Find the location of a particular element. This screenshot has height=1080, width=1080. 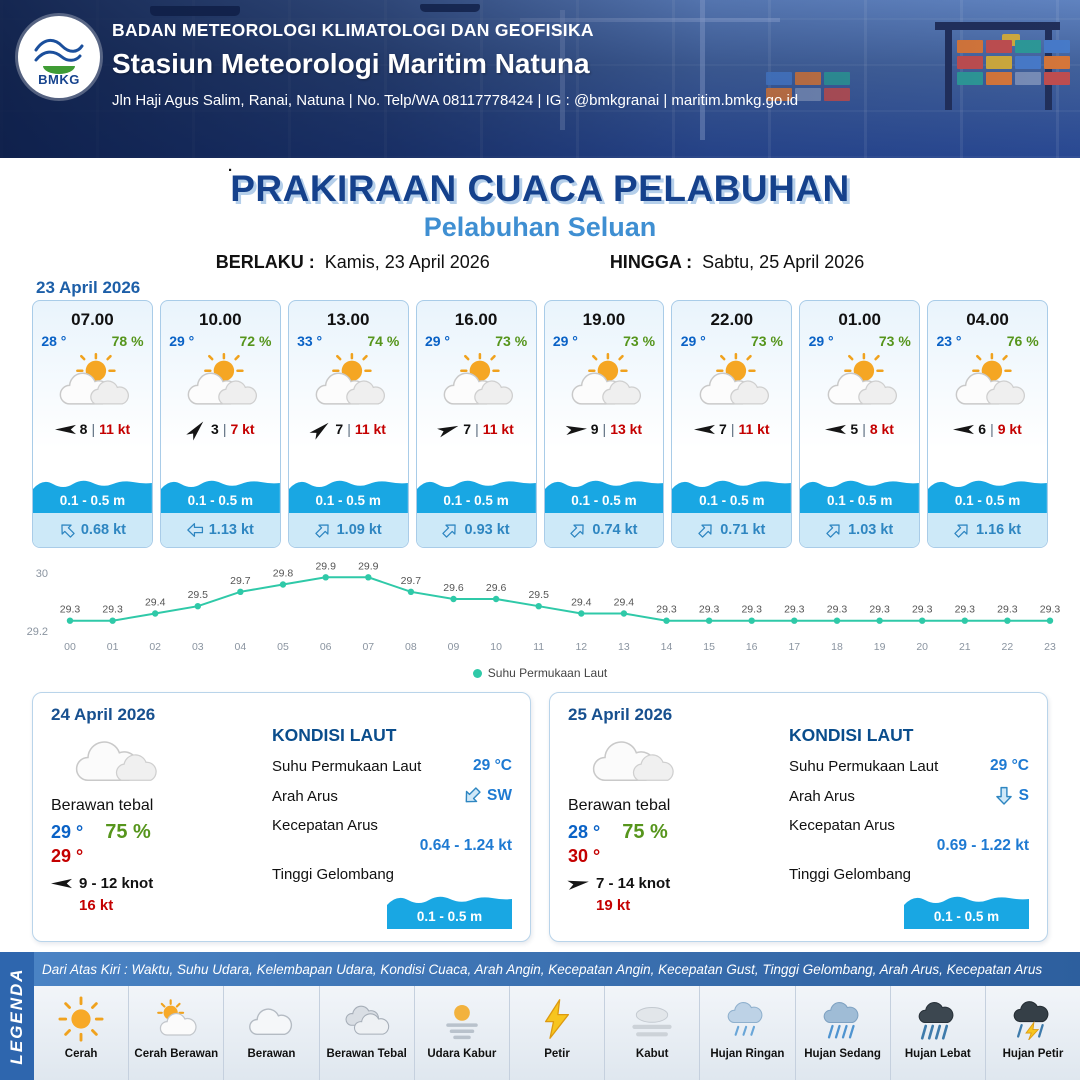

svg-text: 20 is located at coordinates (922, 647).